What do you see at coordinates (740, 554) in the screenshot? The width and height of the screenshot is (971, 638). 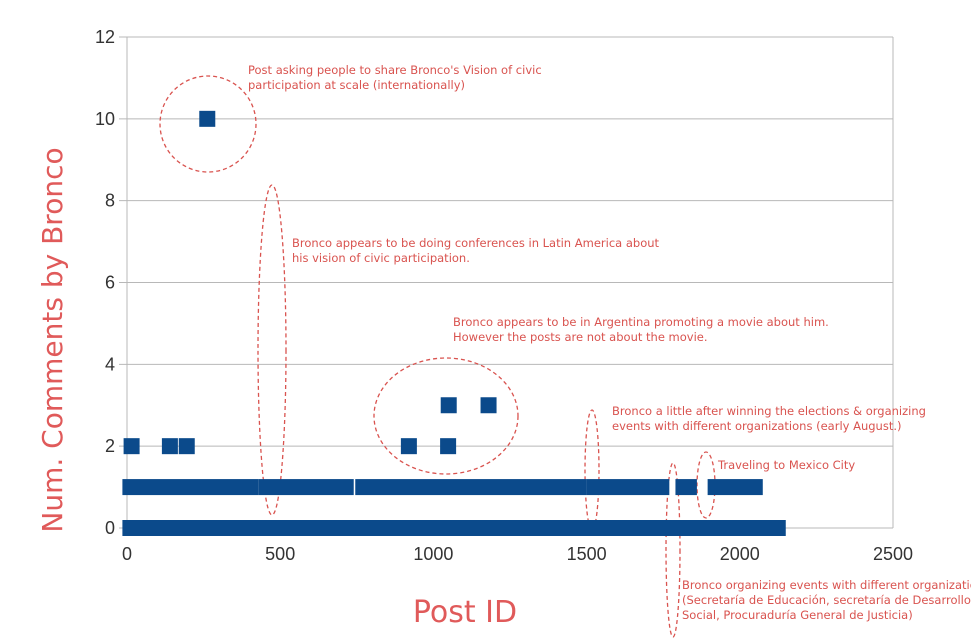 I see `x-tick-label: 2000` at bounding box center [740, 554].